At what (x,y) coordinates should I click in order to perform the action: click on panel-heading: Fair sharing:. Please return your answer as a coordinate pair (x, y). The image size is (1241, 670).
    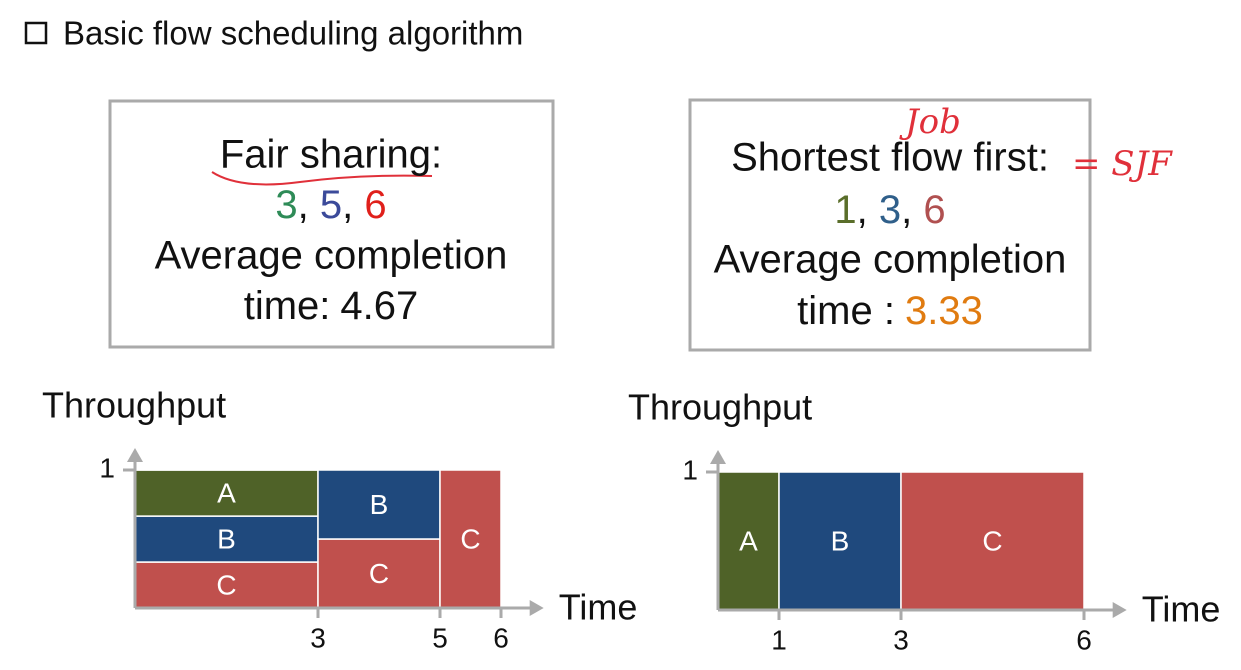
    Looking at the image, I should click on (331, 155).